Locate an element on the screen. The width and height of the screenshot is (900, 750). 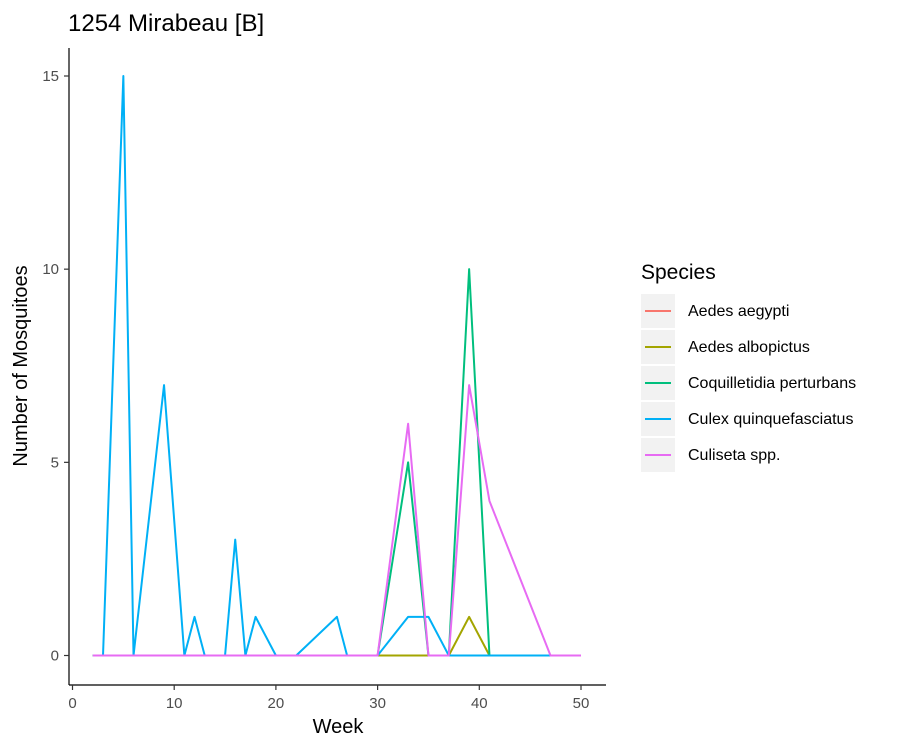
y-axis-ticks: 0 5 10 15 is located at coordinates (55, 366).